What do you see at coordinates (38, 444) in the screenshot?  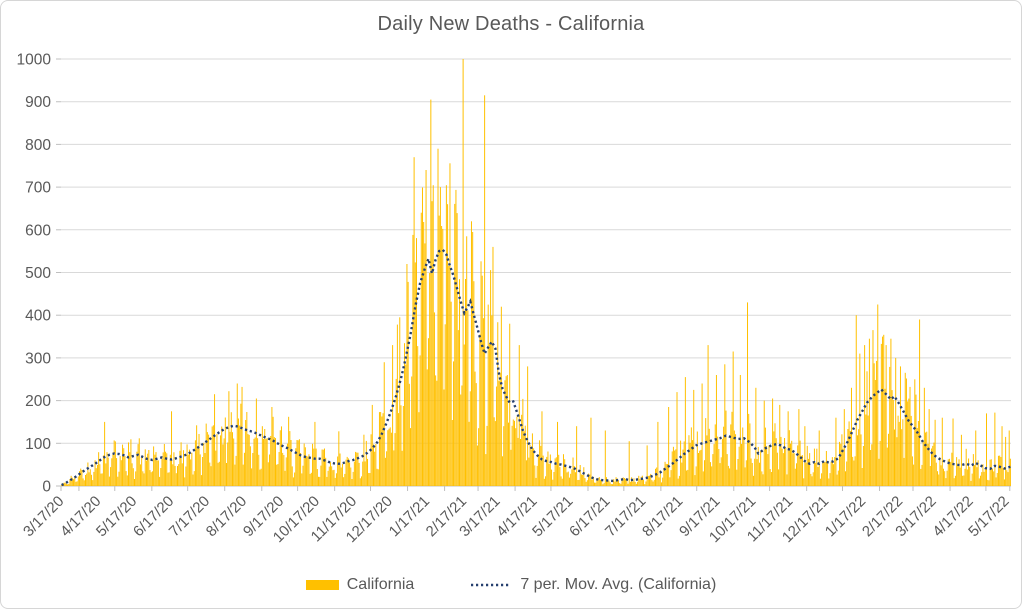 I see `y-tick-label: 100` at bounding box center [38, 444].